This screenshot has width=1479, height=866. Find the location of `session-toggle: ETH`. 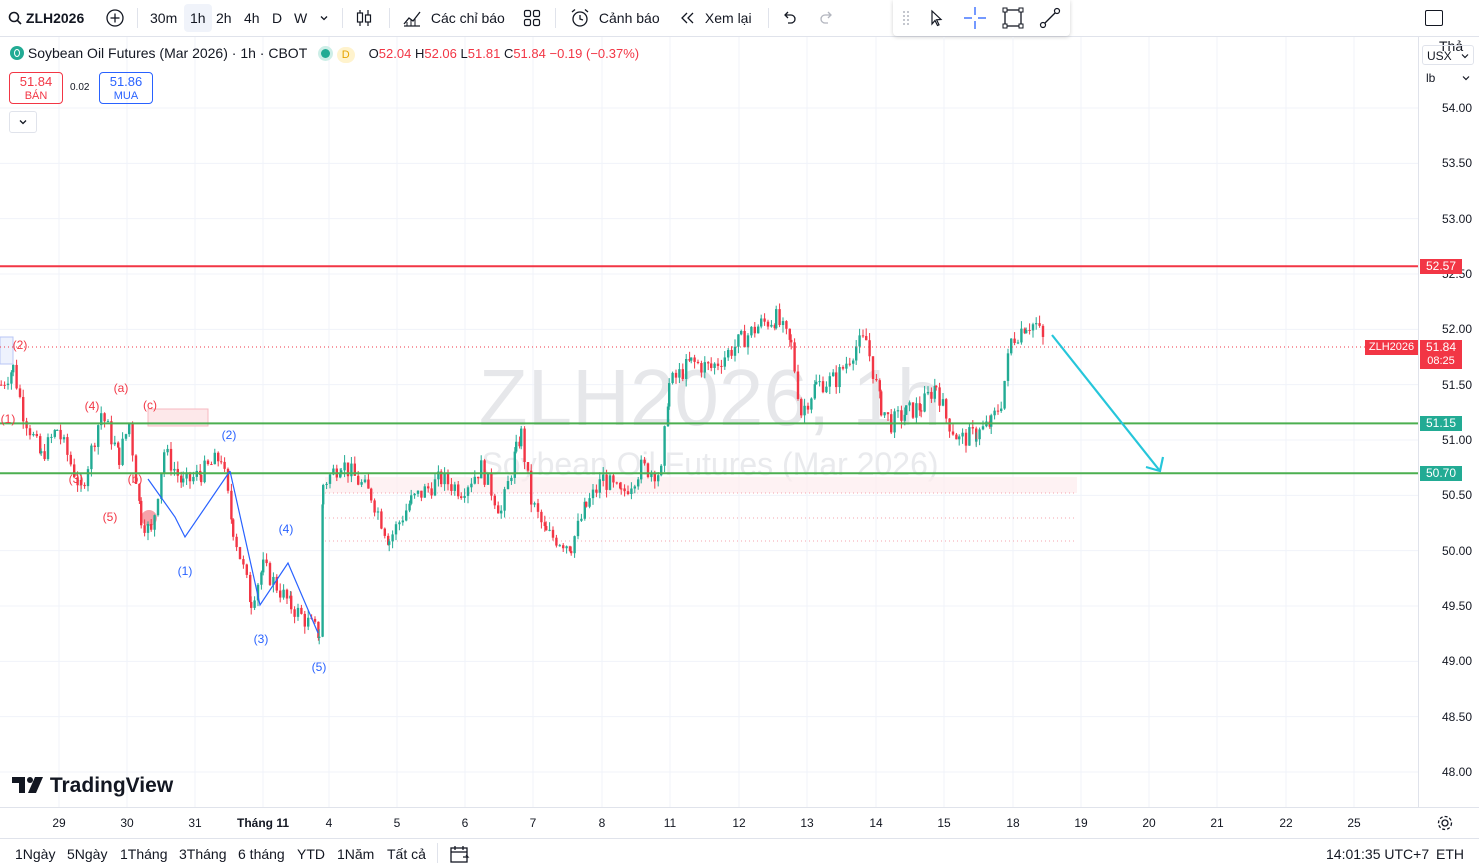

session-toggle: ETH is located at coordinates (1450, 854).